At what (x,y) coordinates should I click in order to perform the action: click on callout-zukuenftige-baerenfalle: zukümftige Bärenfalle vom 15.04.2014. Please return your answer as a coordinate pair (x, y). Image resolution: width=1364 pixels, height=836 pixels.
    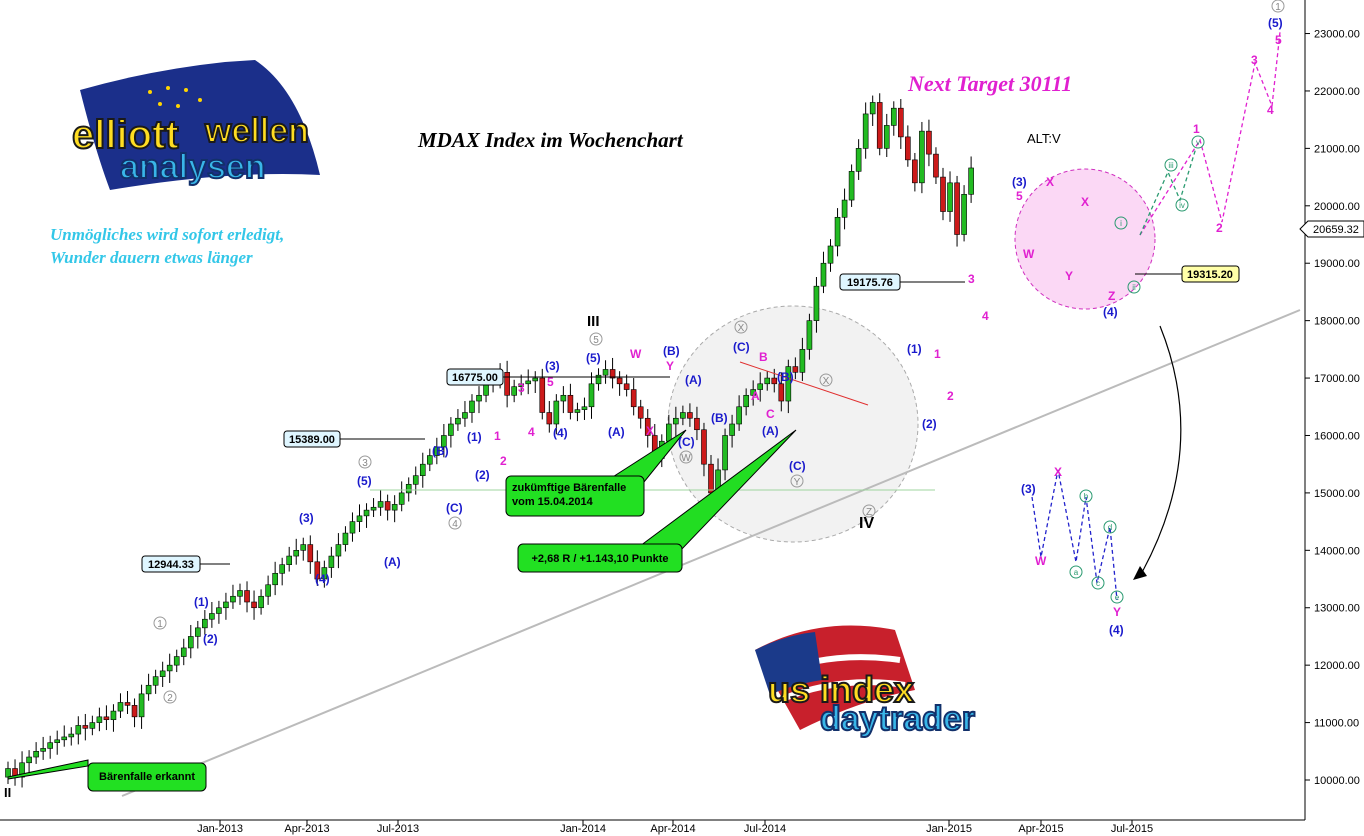
    Looking at the image, I should click on (596, 473).